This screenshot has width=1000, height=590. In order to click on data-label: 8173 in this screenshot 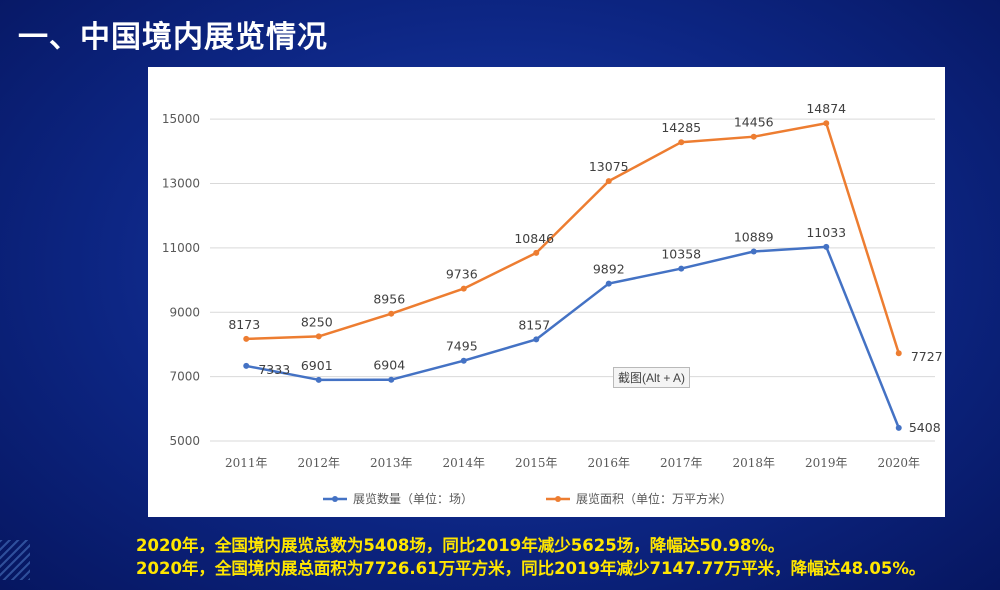, I will do `click(244, 324)`.